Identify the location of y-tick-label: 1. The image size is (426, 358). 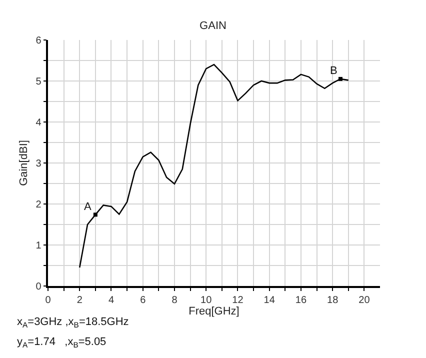
(39, 246).